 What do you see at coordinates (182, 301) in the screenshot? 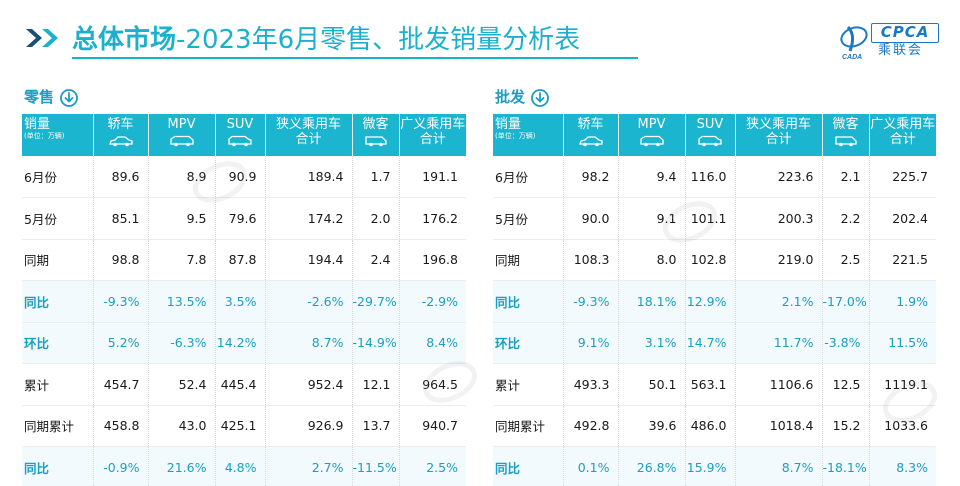
I see `cell-mpv: 13.5%` at bounding box center [182, 301].